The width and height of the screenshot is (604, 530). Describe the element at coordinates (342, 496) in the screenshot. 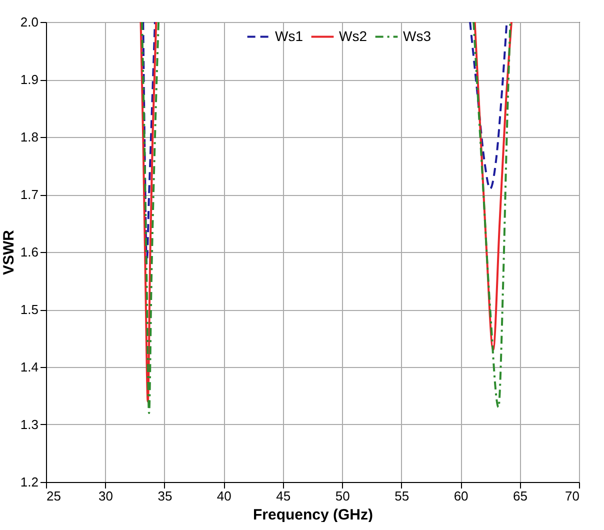

I see `x-tick-label: 50` at that location.